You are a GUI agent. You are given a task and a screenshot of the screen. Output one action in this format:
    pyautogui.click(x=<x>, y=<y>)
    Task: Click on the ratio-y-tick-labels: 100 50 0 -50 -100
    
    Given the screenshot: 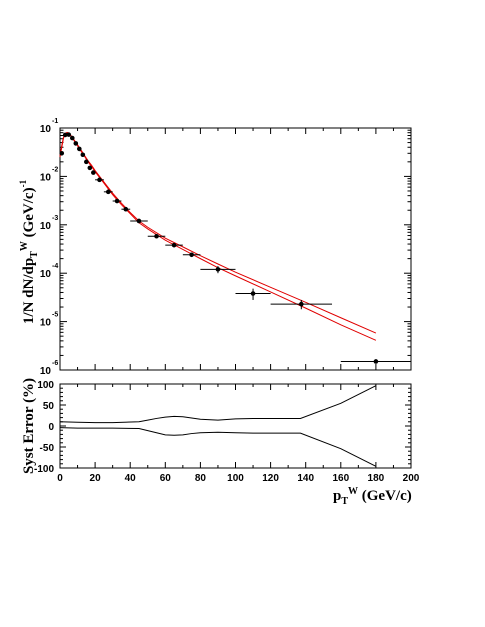 What is the action you would take?
    pyautogui.click(x=44, y=427)
    